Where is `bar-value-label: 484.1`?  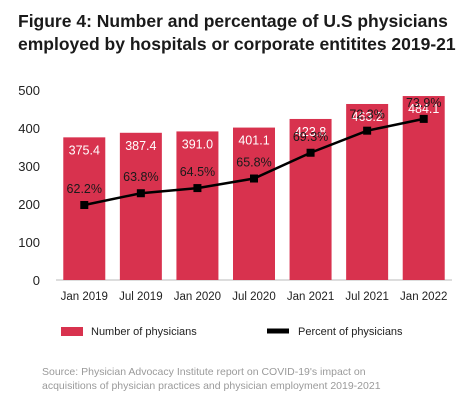
bar-value-label: 484.1 is located at coordinates (423, 109).